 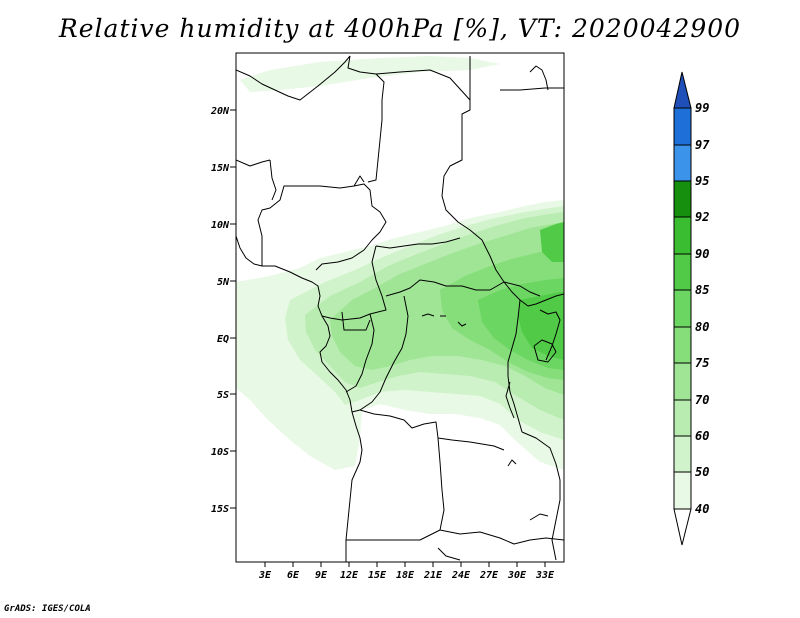 What do you see at coordinates (682, 90) in the screenshot?
I see `colorbar-max-triangle` at bounding box center [682, 90].